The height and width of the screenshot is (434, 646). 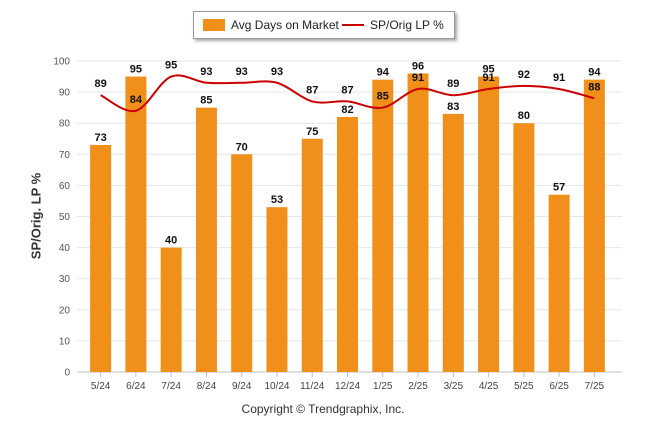 What do you see at coordinates (65, 279) in the screenshot?
I see `y-tick-label: 30` at bounding box center [65, 279].